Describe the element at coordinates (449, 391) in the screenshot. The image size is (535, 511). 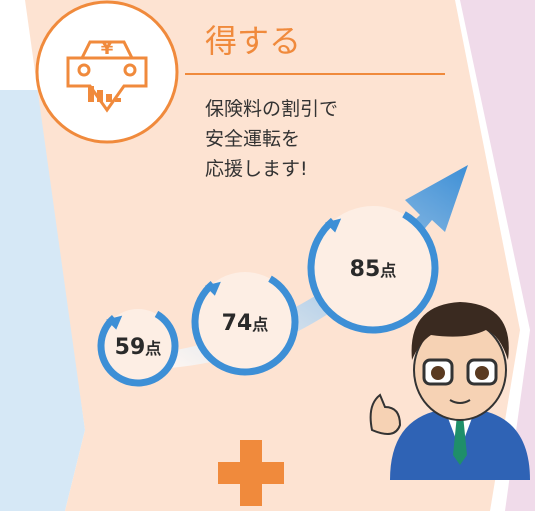
I see `character` at that location.